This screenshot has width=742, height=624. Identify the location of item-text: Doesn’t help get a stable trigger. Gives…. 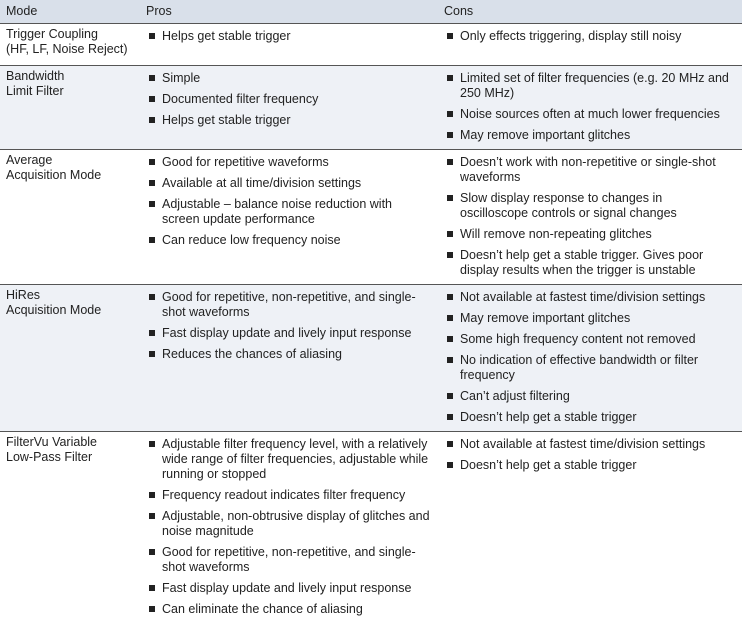
(581, 262).